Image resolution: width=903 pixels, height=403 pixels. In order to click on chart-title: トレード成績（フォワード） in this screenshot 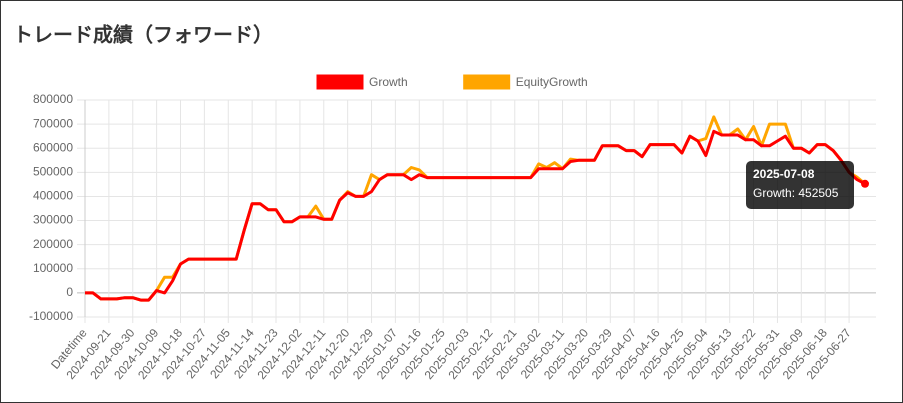, I will do `click(143, 35)`.